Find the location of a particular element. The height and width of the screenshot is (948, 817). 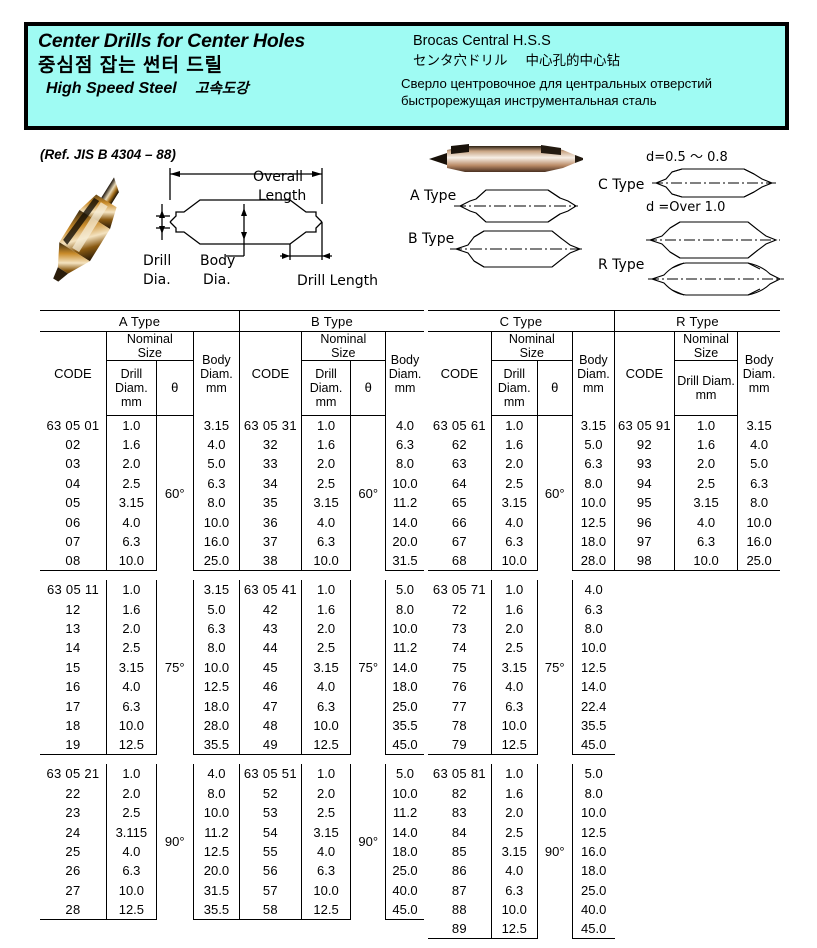

cell-code: 92 is located at coordinates (644, 444).